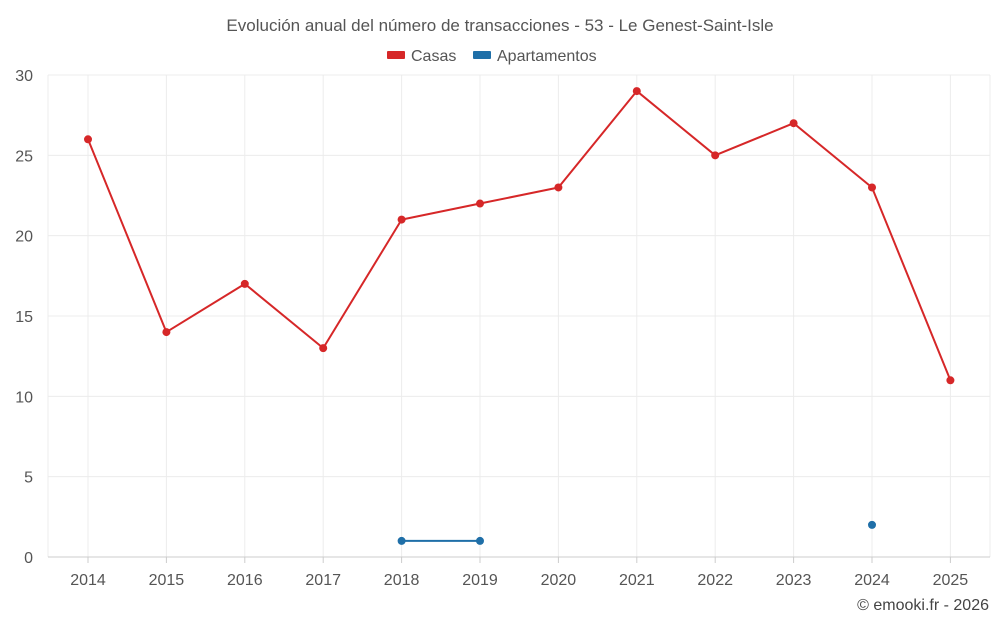  What do you see at coordinates (167, 580) in the screenshot?
I see `x-tick-label: 2015` at bounding box center [167, 580].